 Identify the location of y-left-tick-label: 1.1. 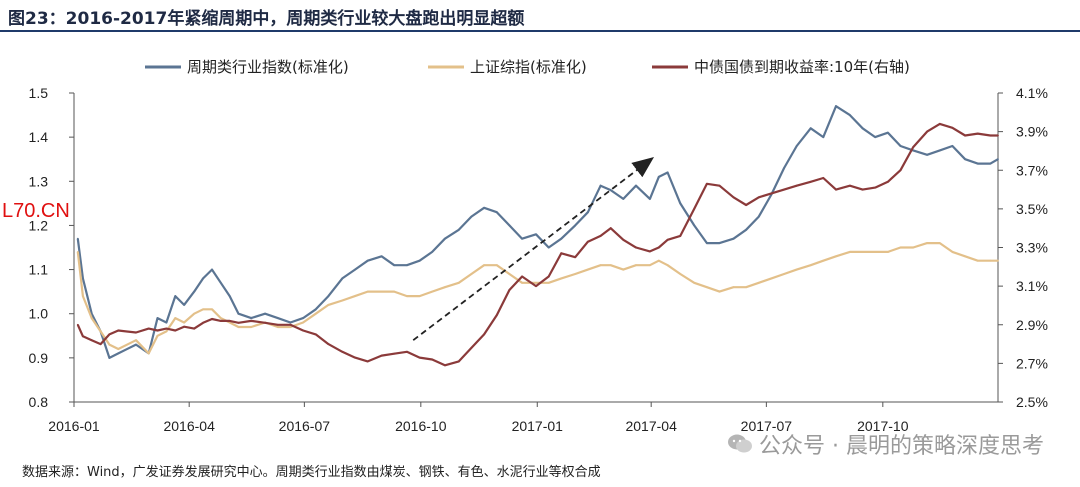
(39, 270).